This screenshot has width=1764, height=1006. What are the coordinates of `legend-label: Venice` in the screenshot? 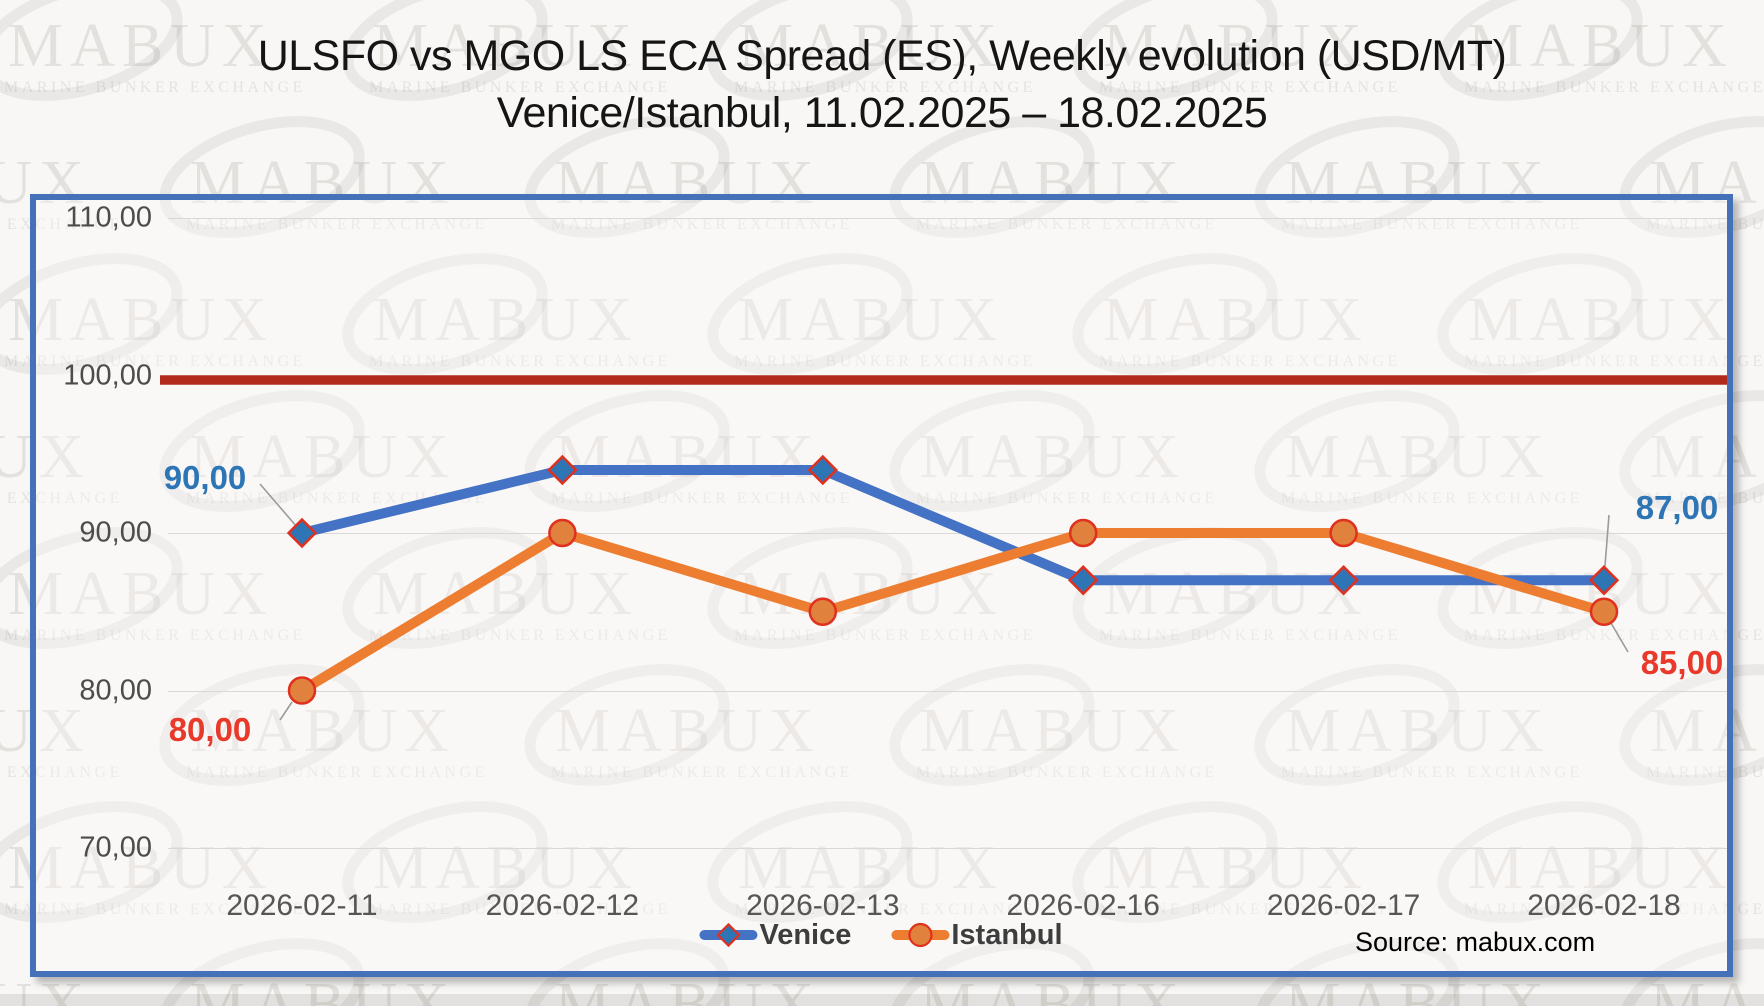 It's located at (805, 934).